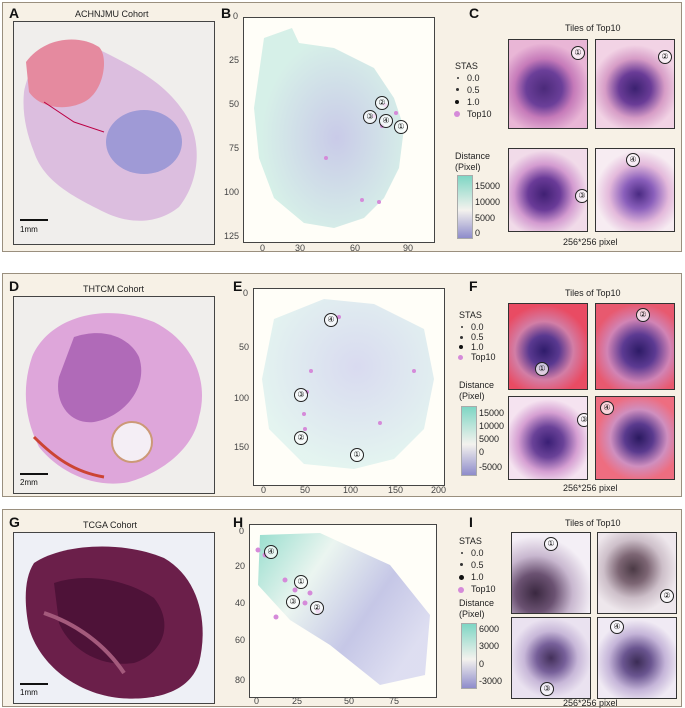 The height and width of the screenshot is (708, 685). What do you see at coordinates (234, 148) in the screenshot?
I see `y-tick: 75` at bounding box center [234, 148].